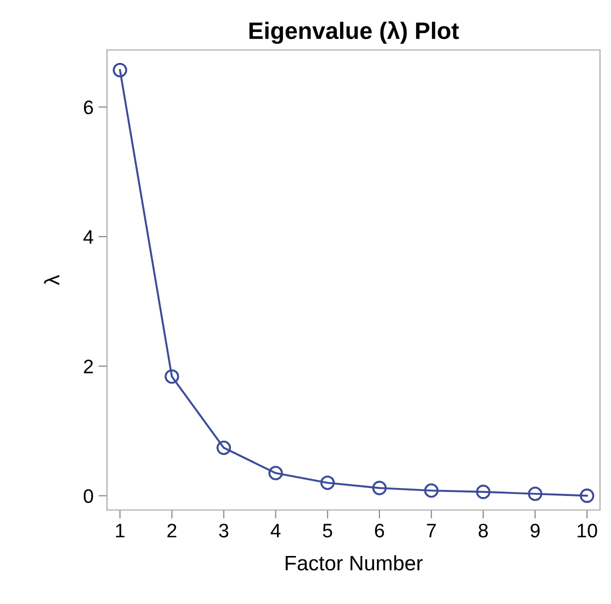 Image resolution: width=611 pixels, height=604 pixels. What do you see at coordinates (483, 531) in the screenshot?
I see `x-tick-label: 8` at bounding box center [483, 531].